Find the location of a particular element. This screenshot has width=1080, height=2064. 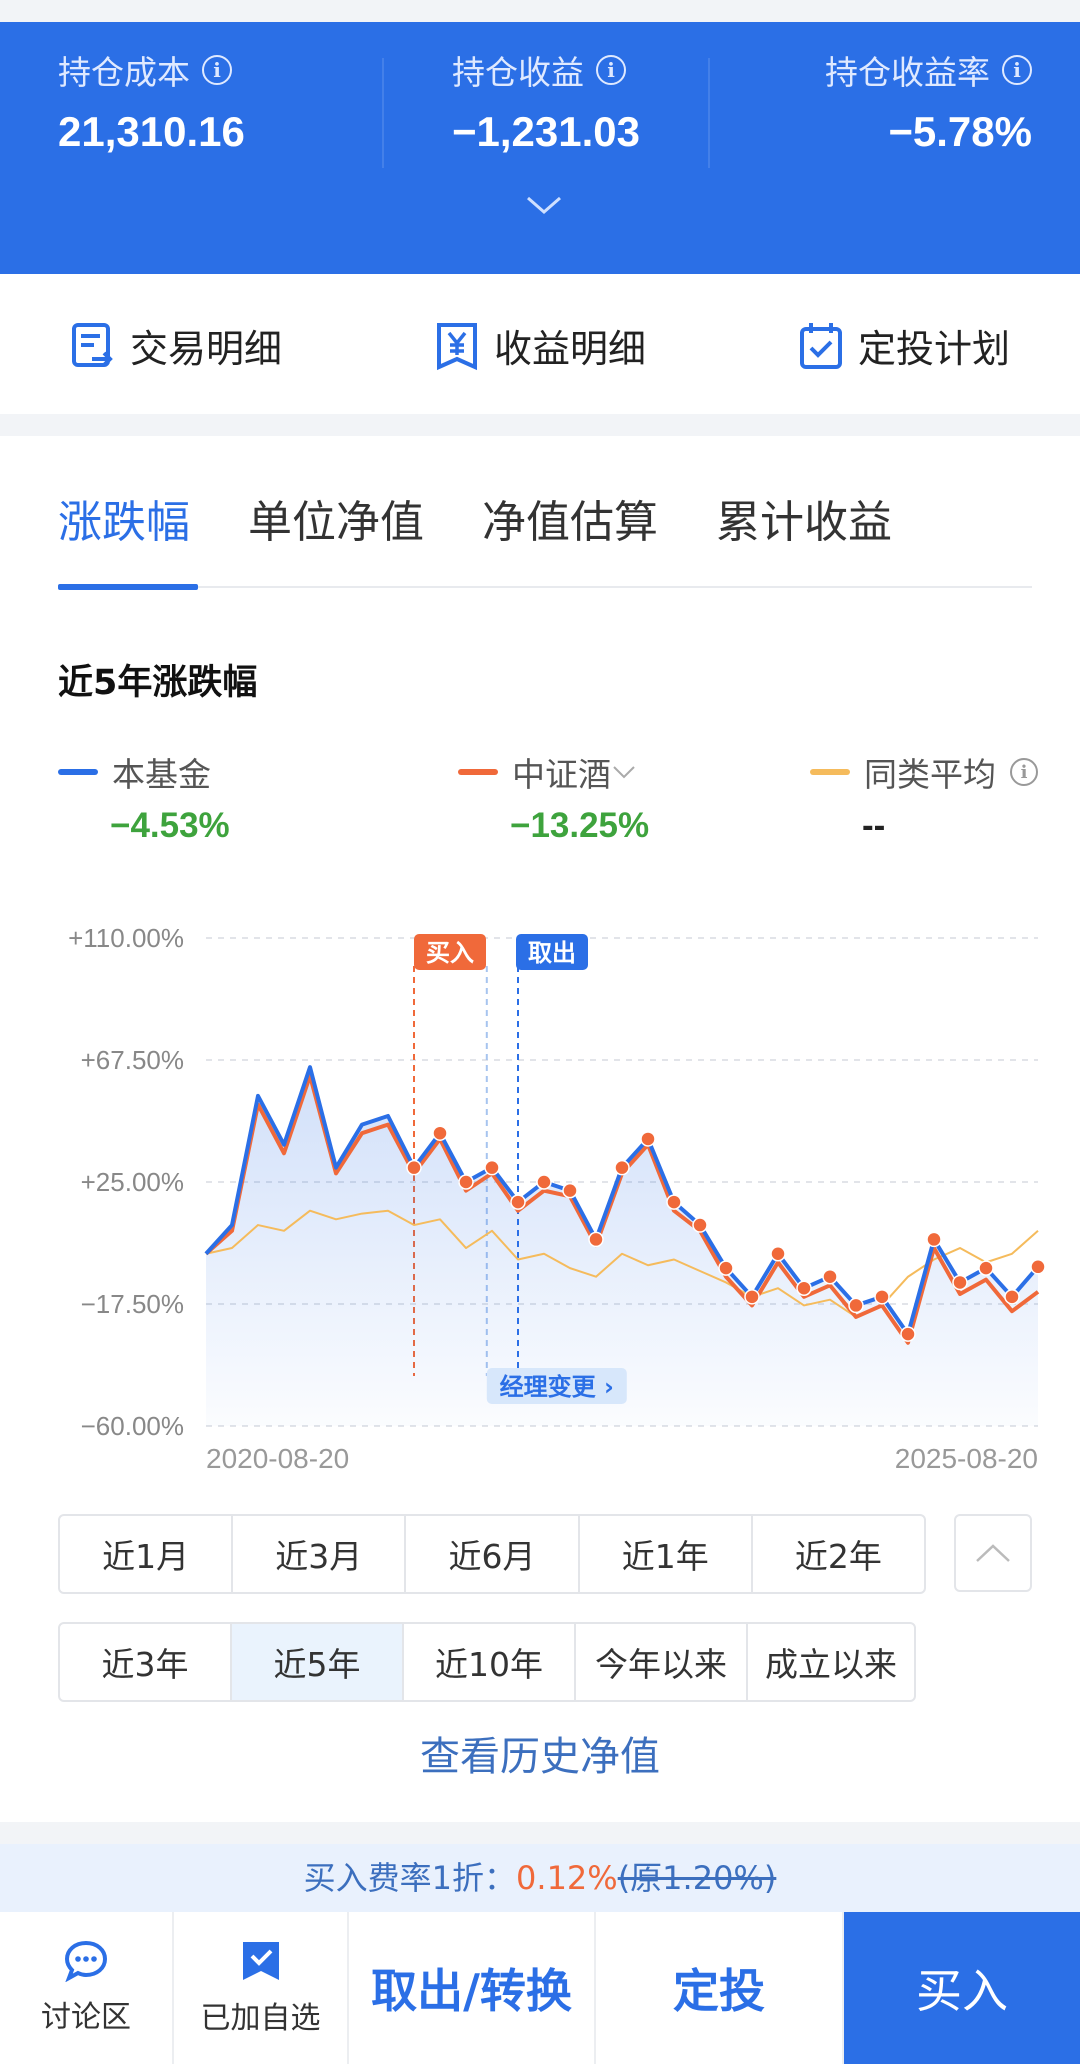

period-ytd: 今年以来 is located at coordinates (662, 1662).